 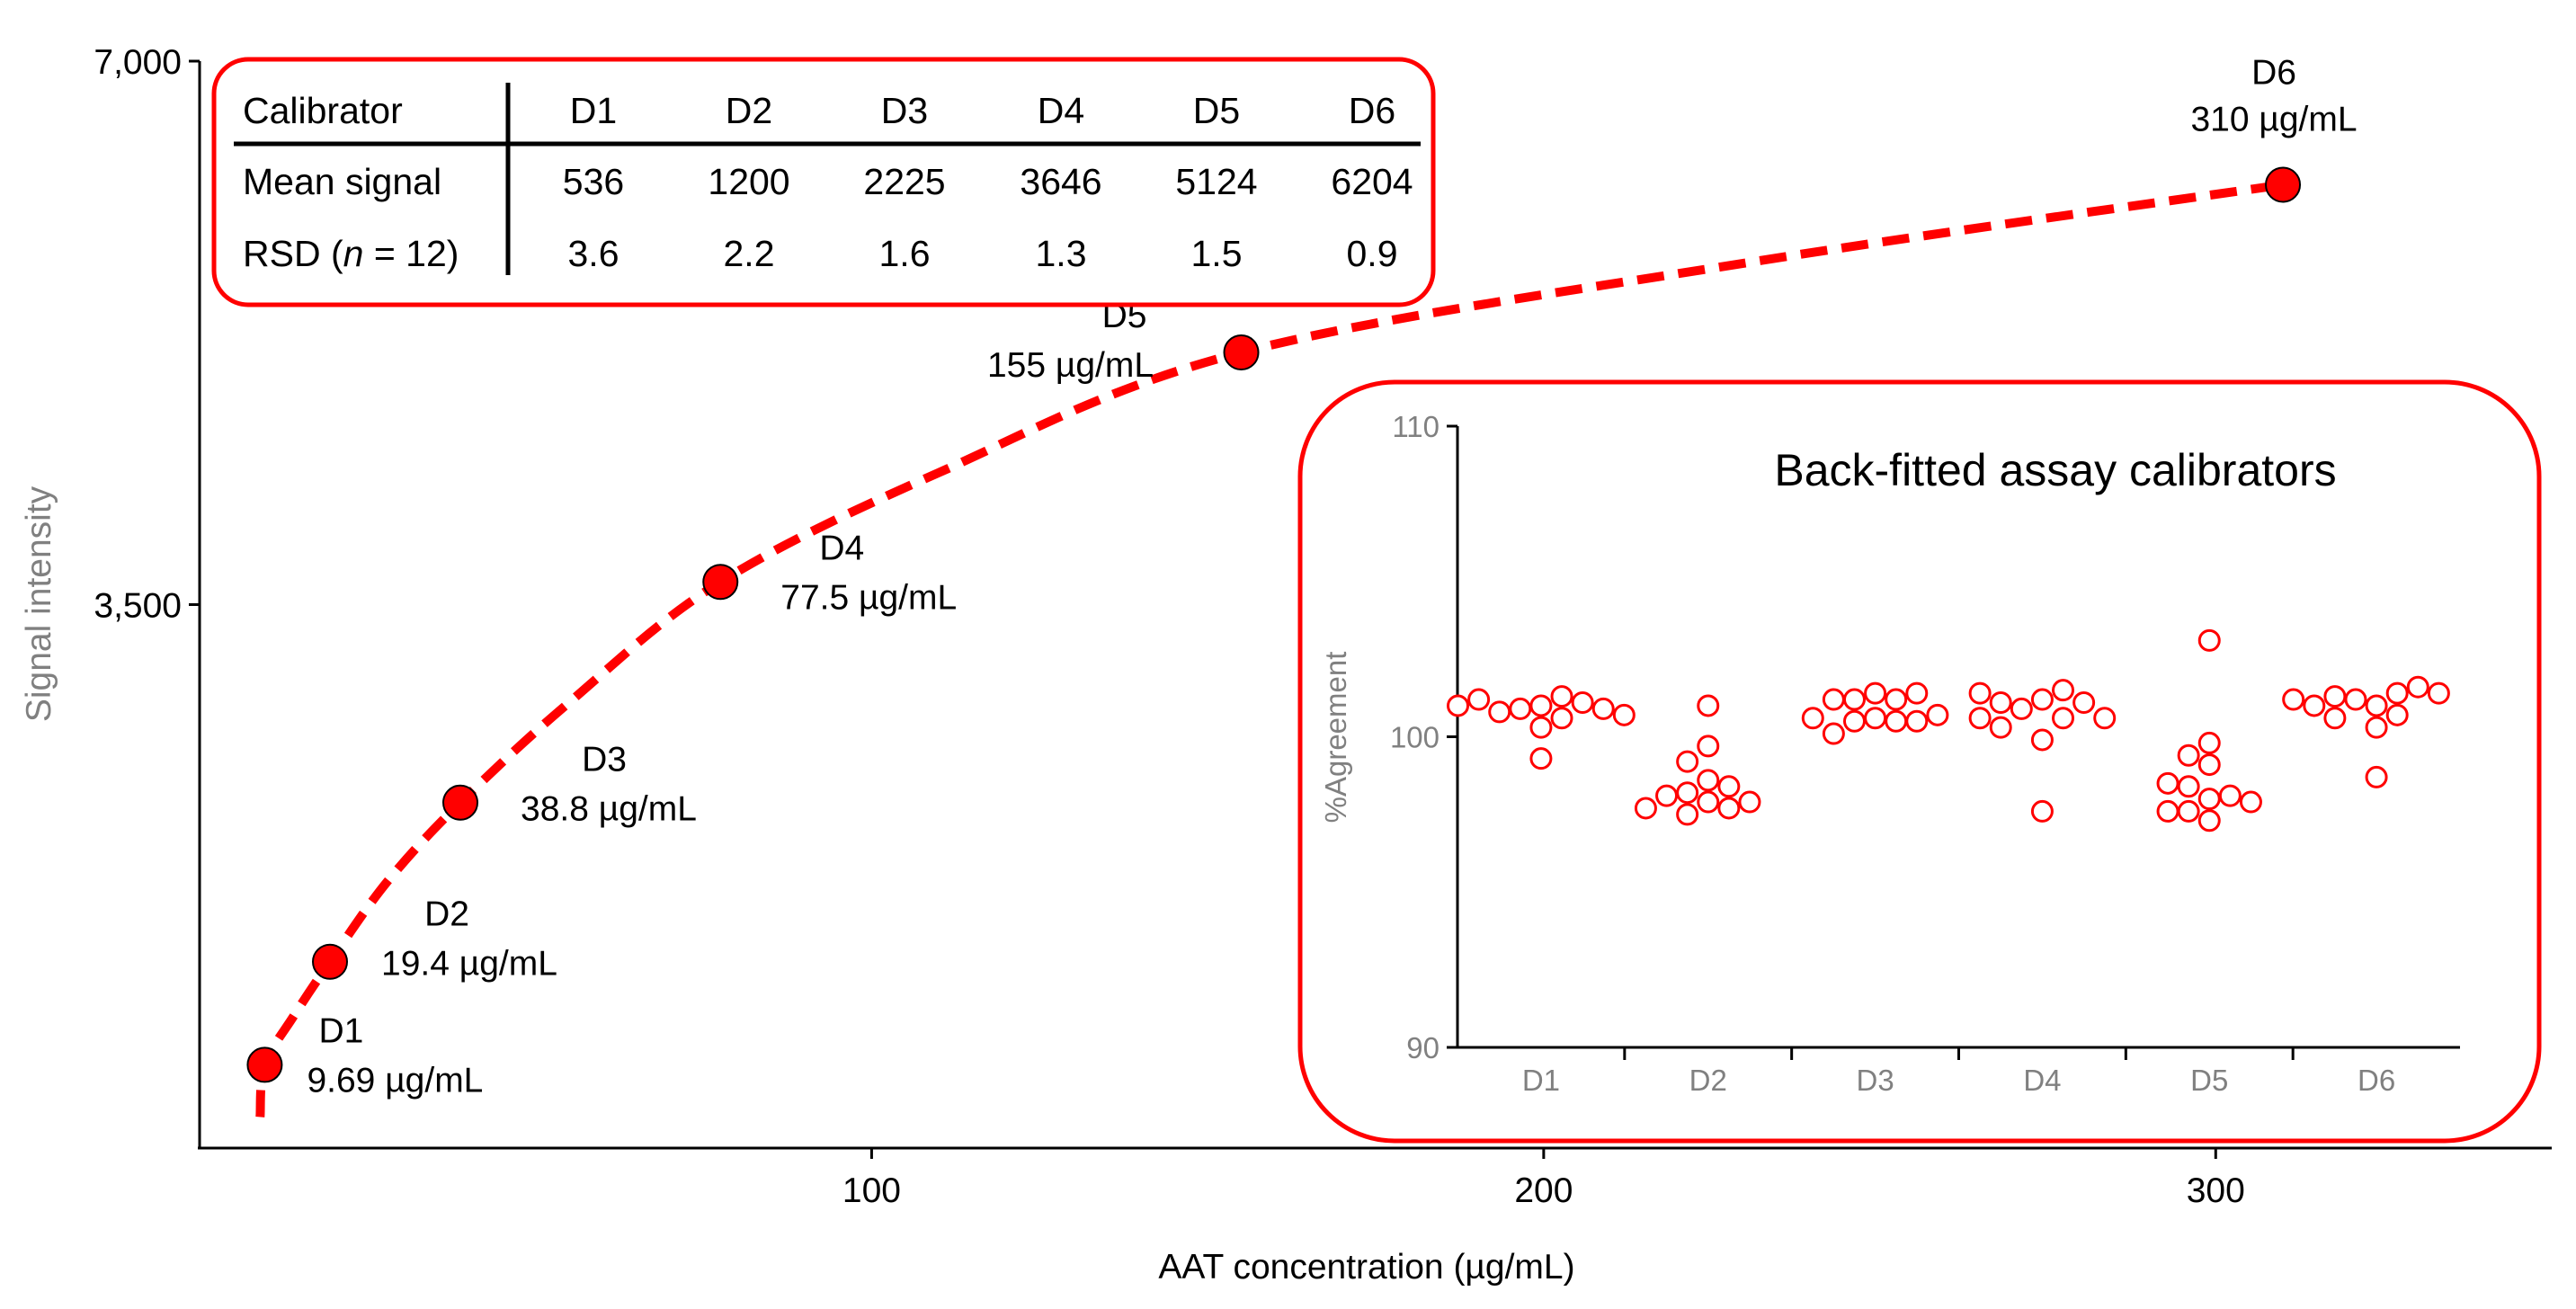 I want to click on inset-y-tick-label: 100, so click(x=1415, y=738).